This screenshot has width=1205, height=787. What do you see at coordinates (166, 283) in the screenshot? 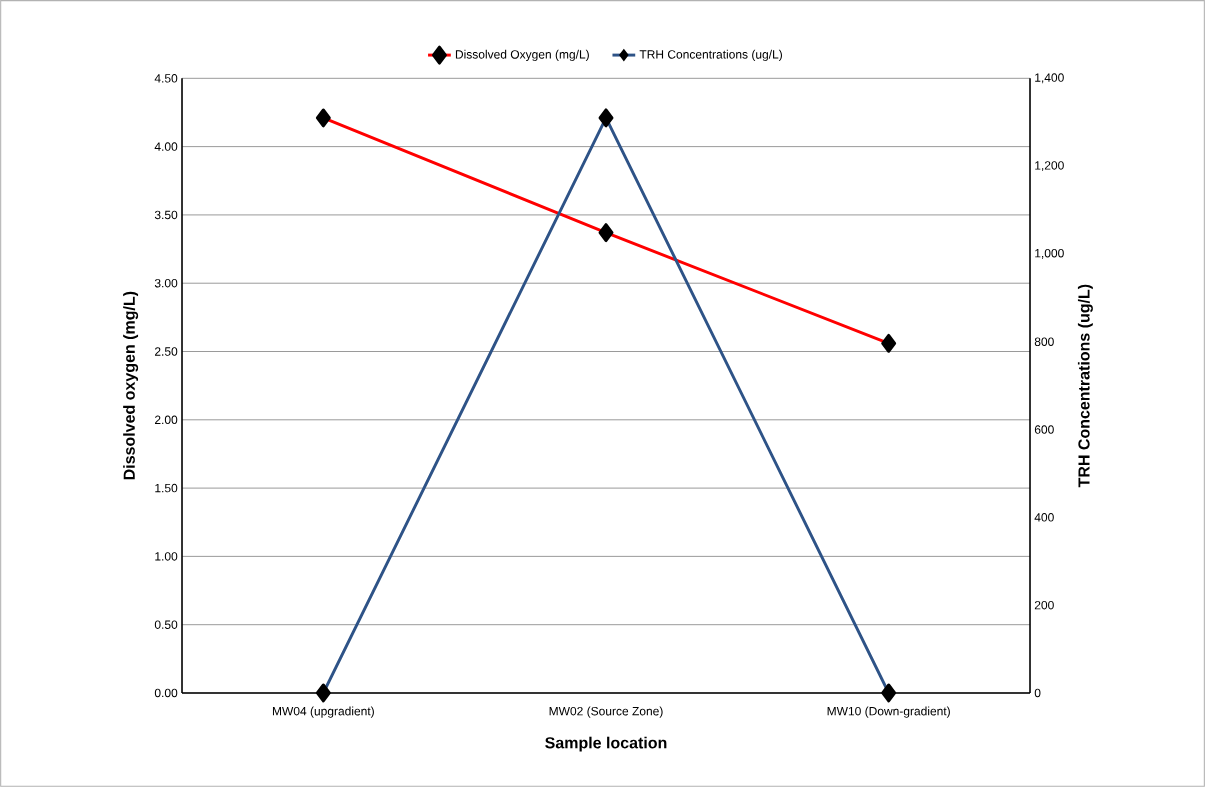
I see `y-tick-label: 3.00` at bounding box center [166, 283].